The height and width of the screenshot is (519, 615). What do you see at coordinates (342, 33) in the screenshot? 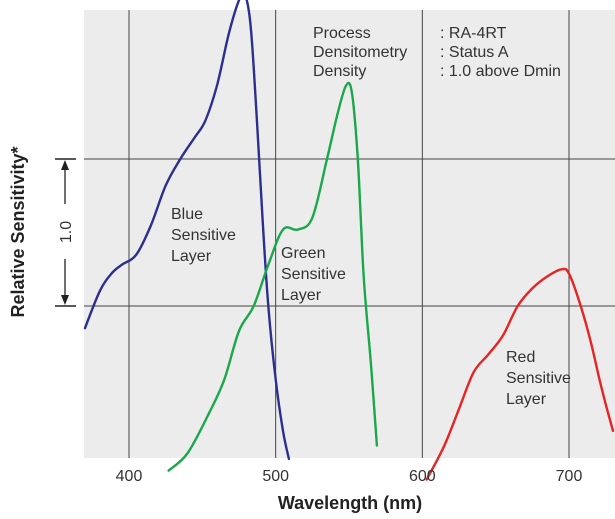
I see `annotation-key-process: Process` at bounding box center [342, 33].